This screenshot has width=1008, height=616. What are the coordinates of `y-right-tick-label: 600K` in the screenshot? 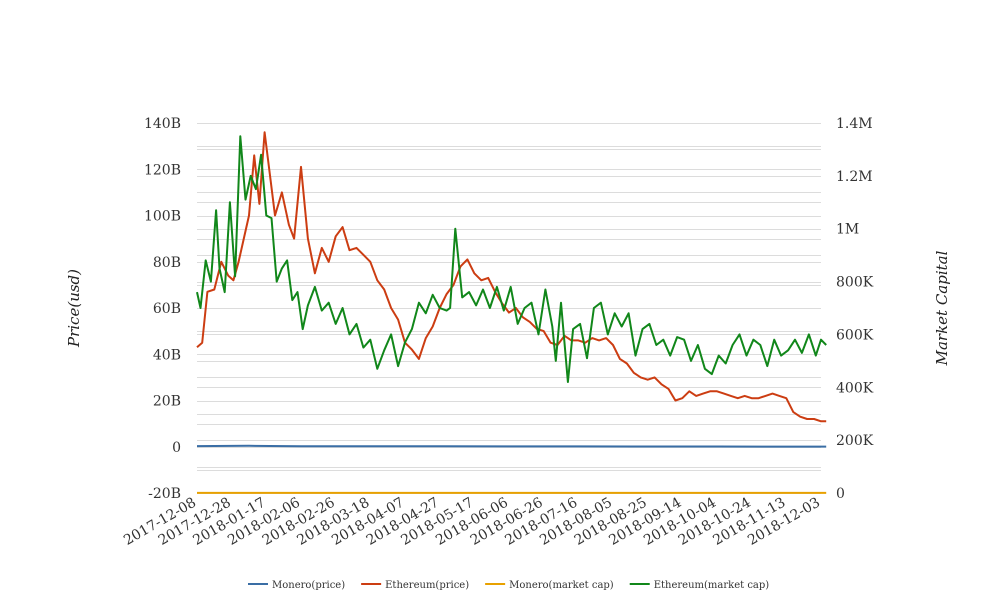 It's located at (855, 335).